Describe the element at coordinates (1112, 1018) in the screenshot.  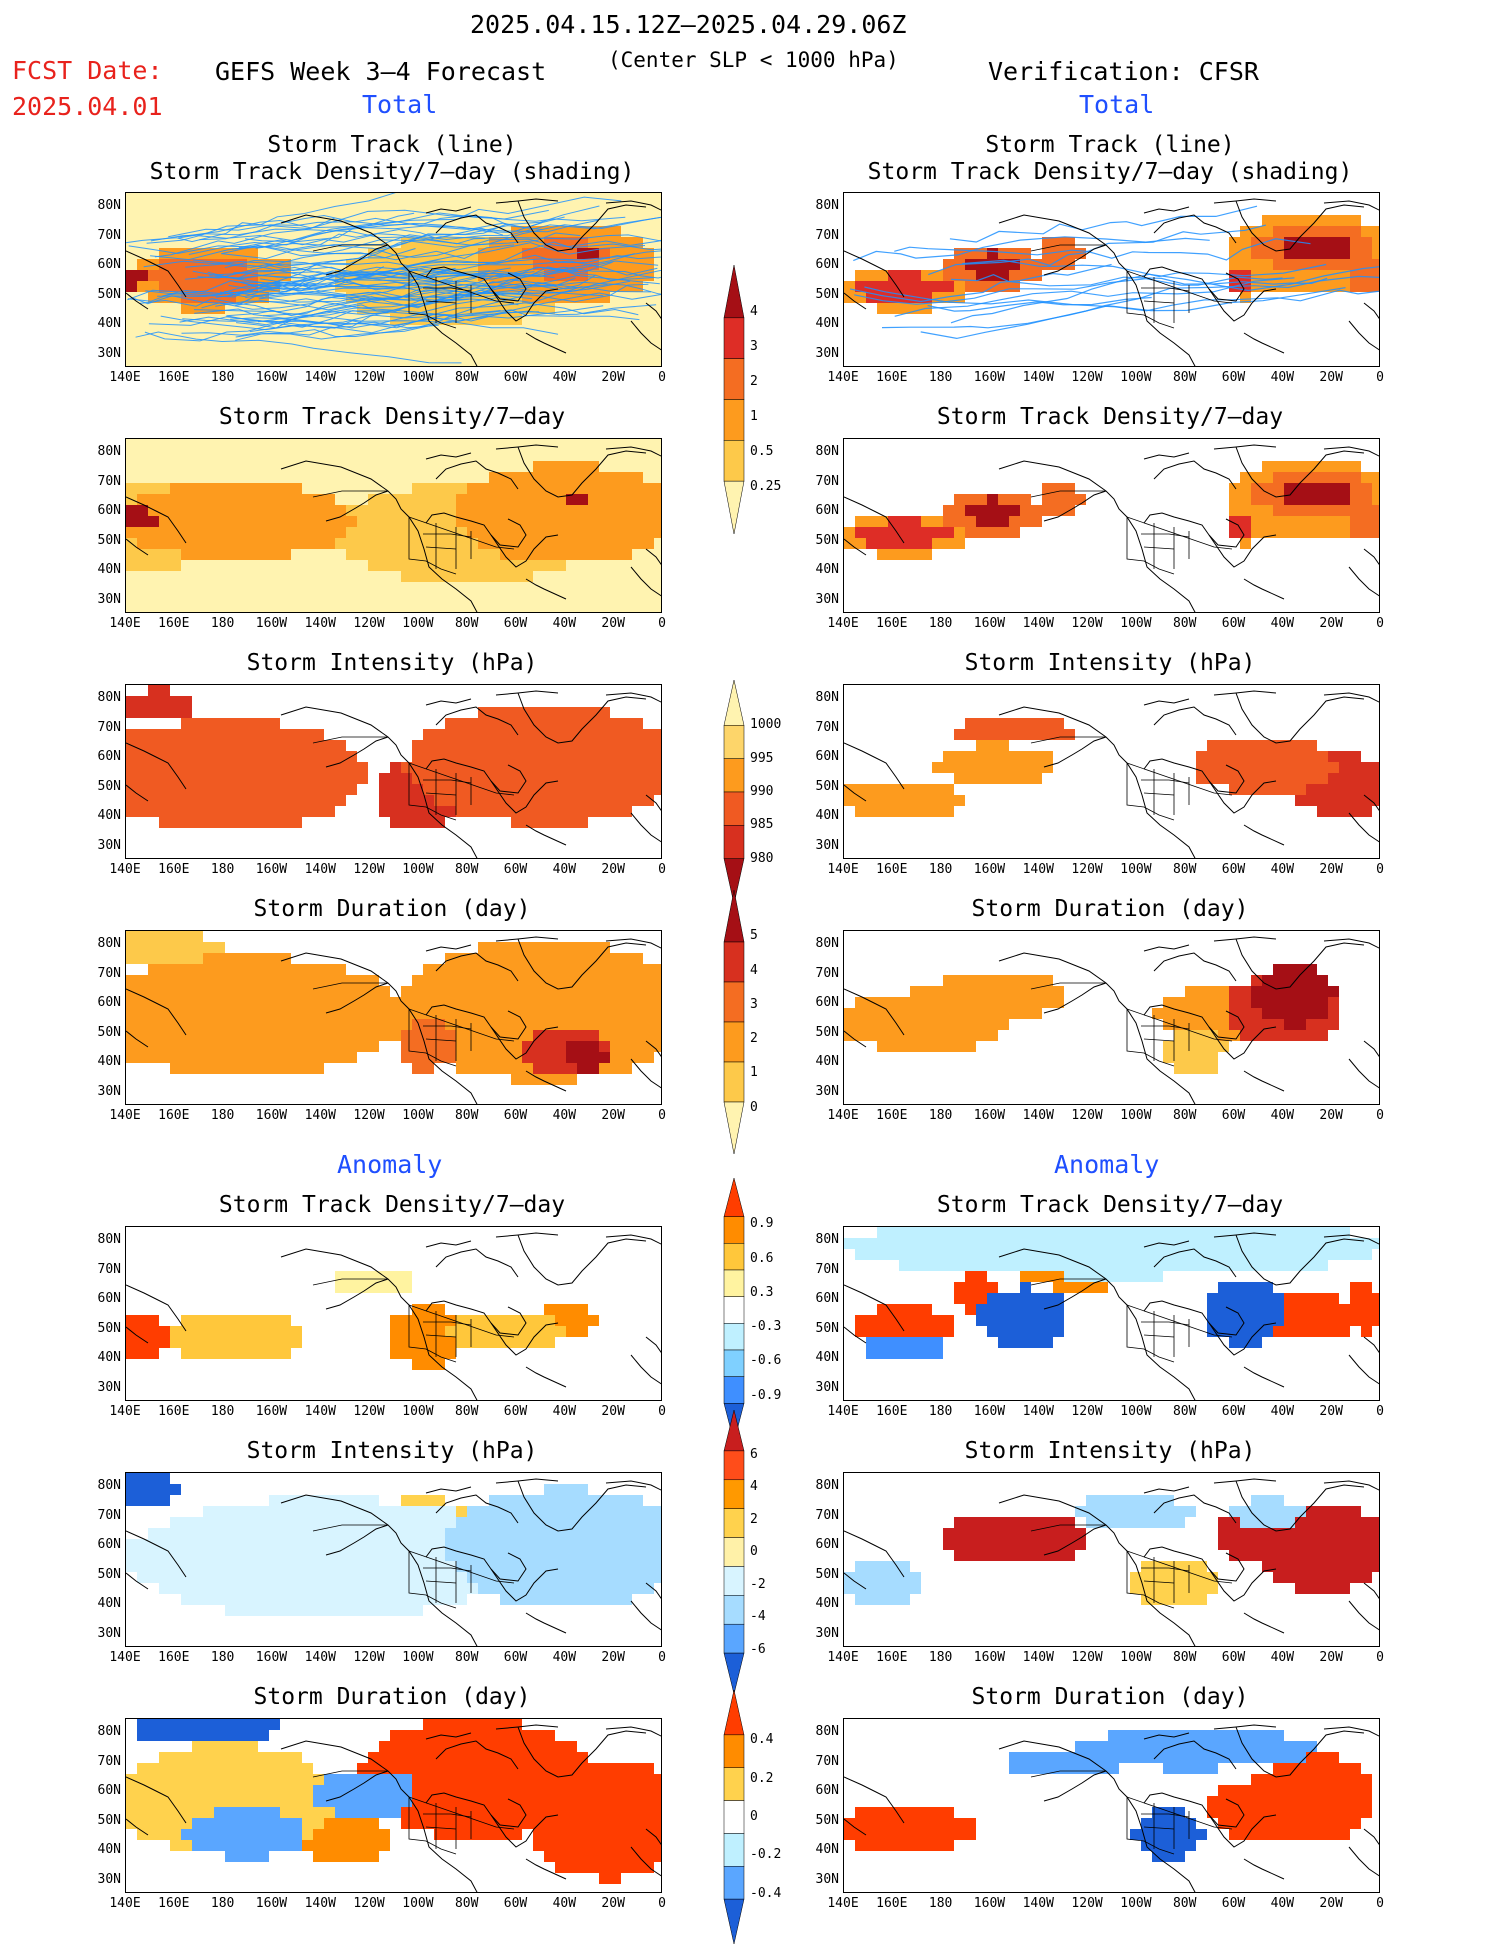
I see `map-shading` at that location.